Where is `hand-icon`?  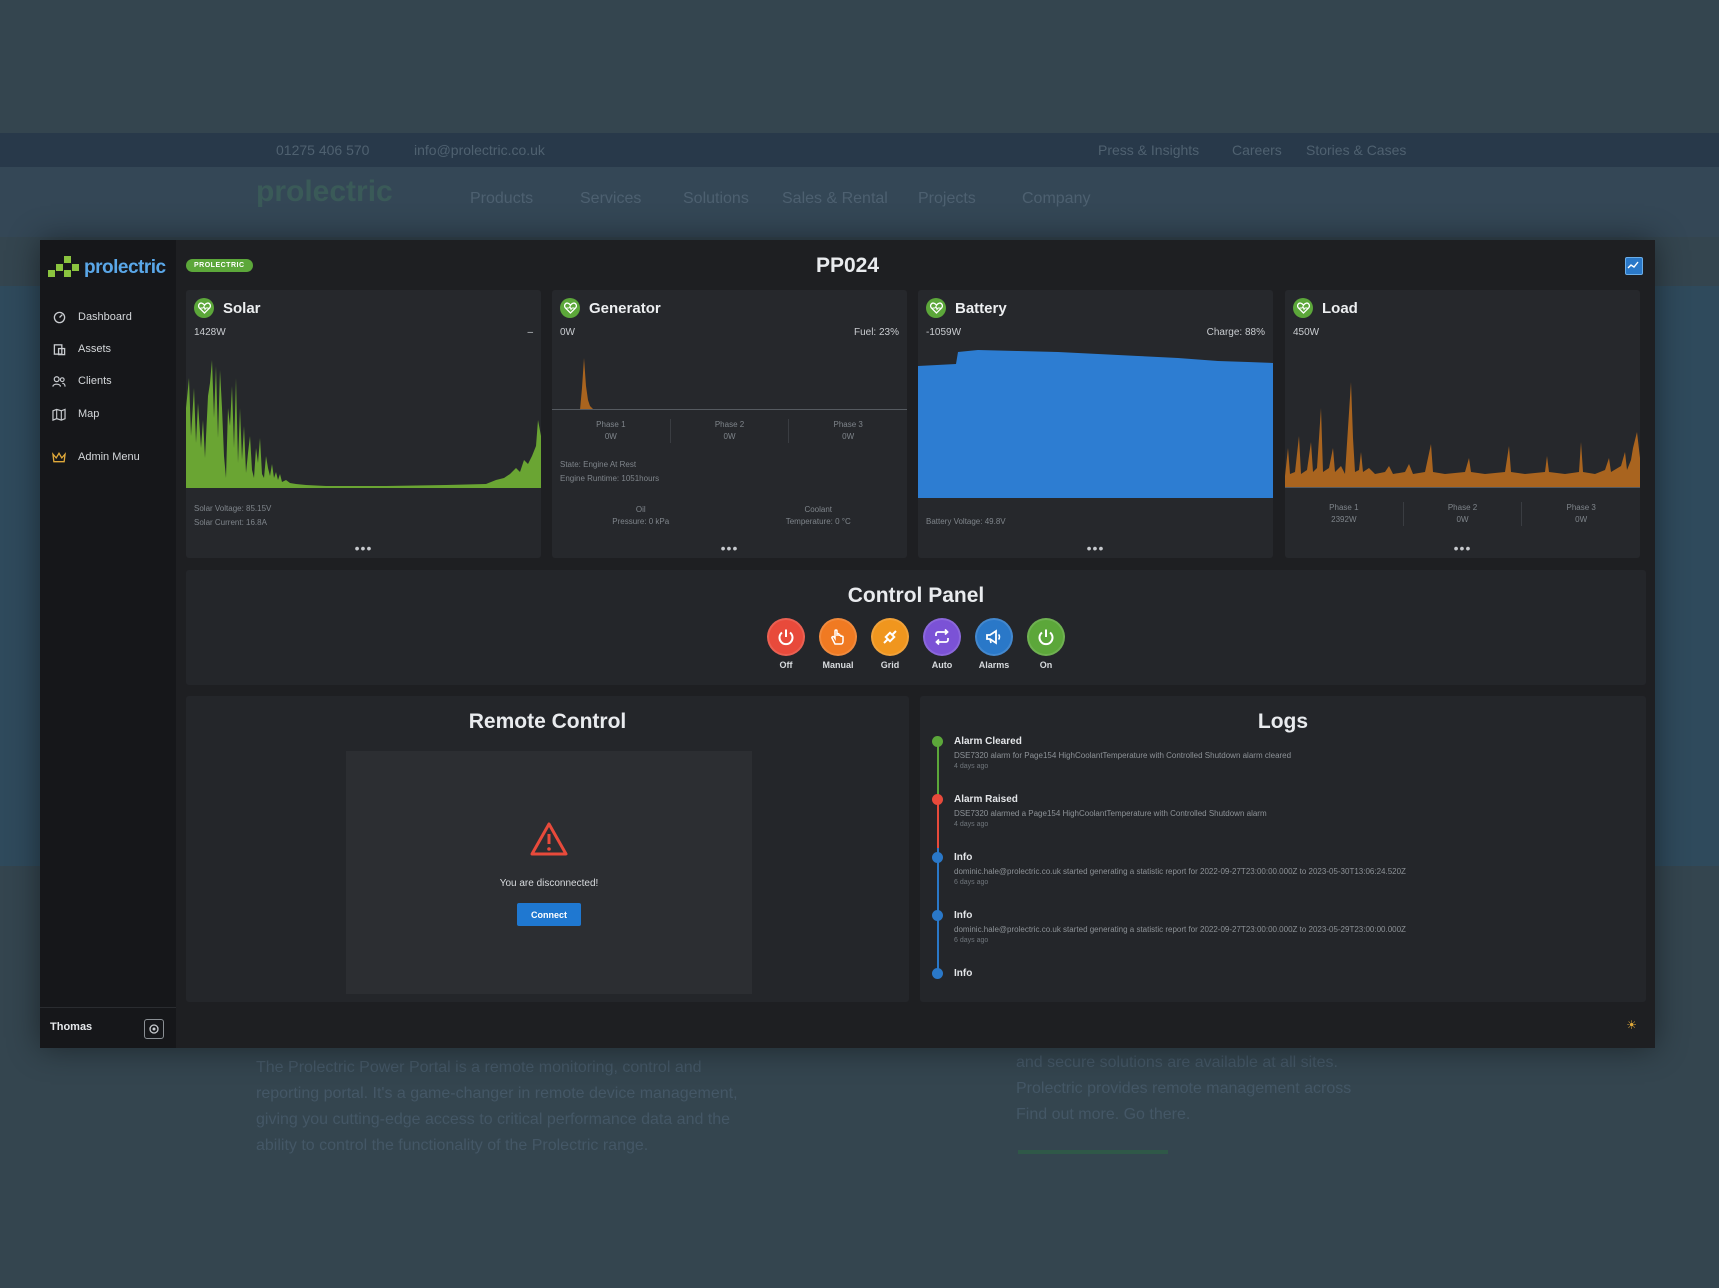
hand-icon is located at coordinates (837, 637).